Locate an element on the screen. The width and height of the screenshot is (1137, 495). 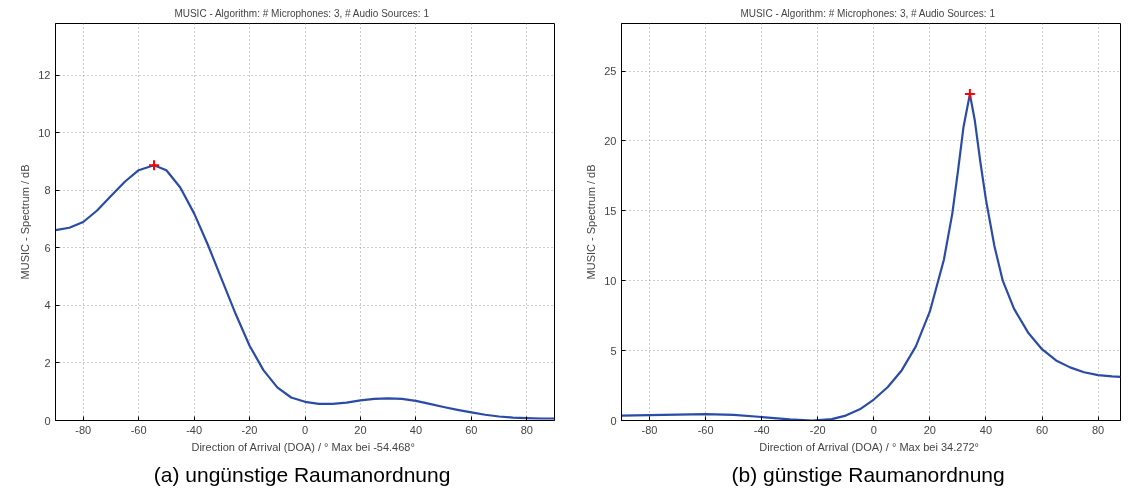
y-tick-label: 20 is located at coordinates (610, 140).